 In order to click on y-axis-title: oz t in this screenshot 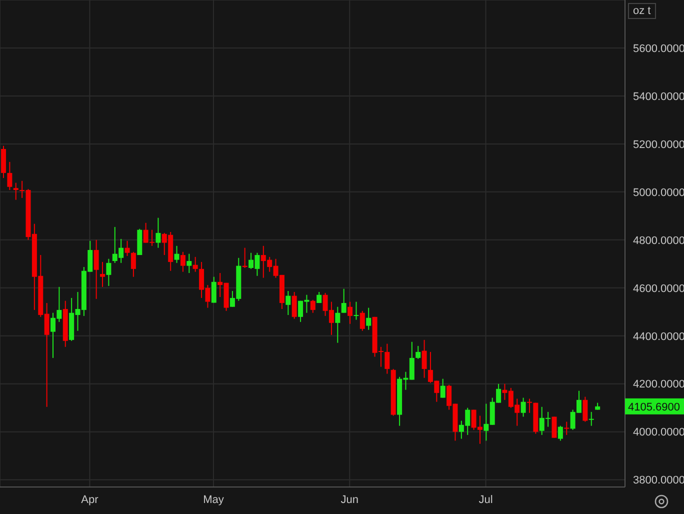, I will do `click(642, 11)`.